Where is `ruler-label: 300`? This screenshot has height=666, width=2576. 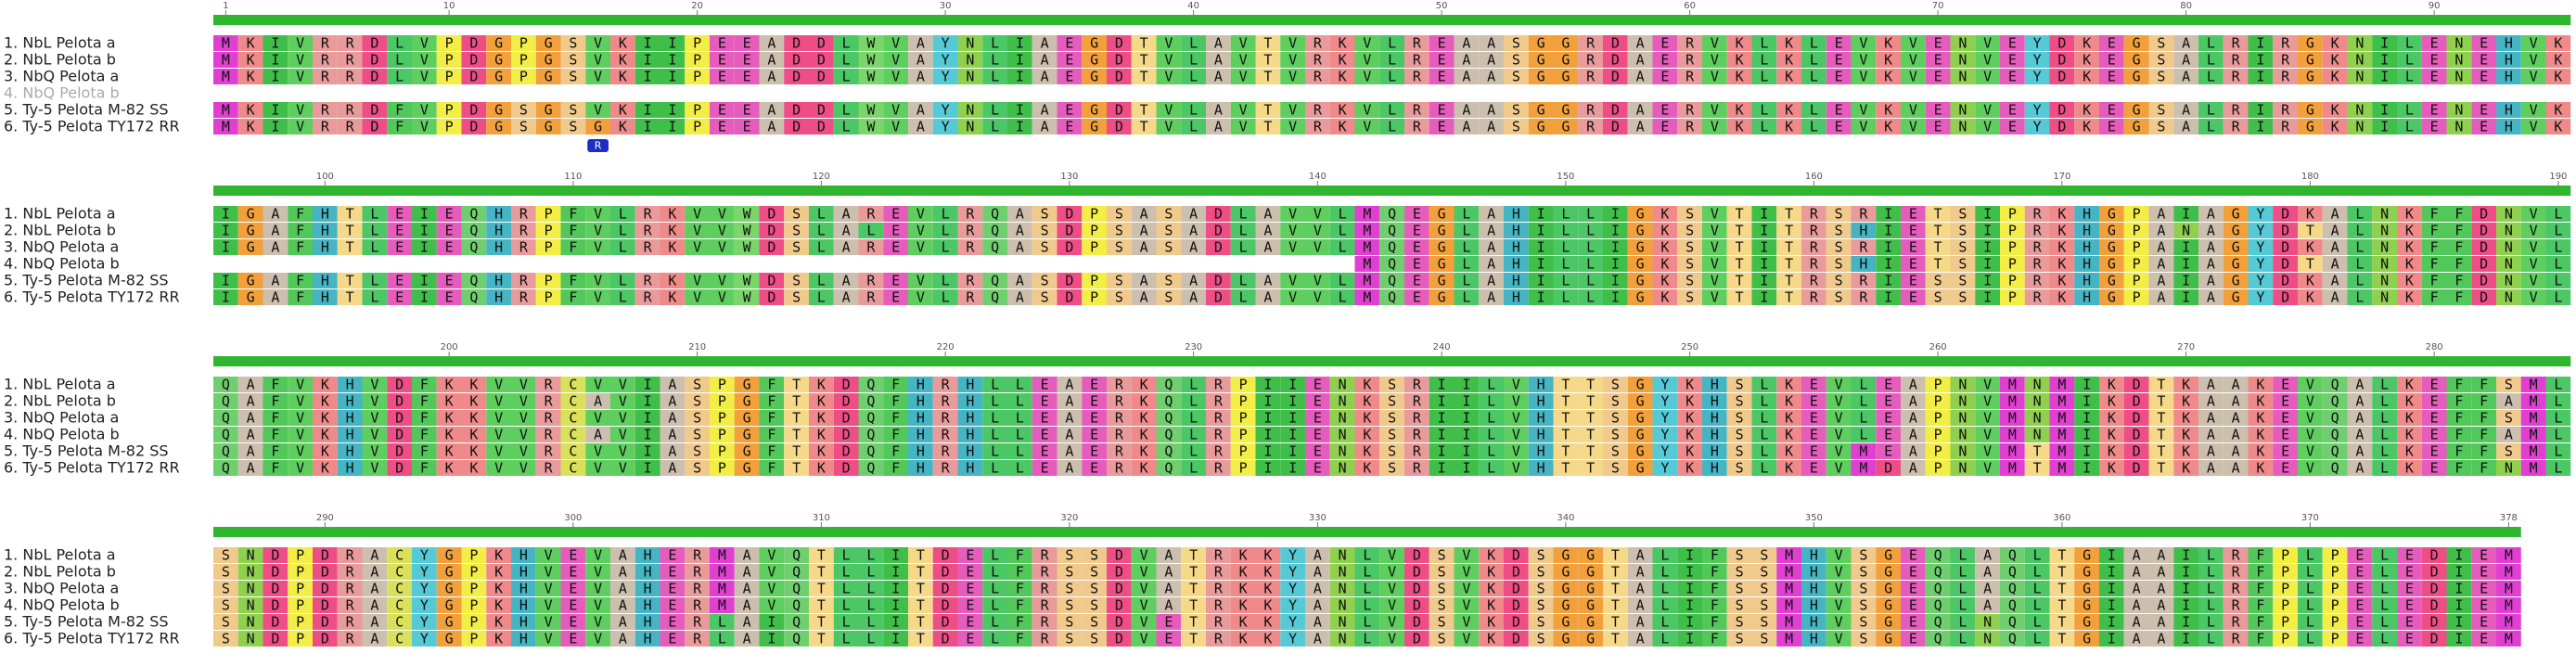 ruler-label: 300 is located at coordinates (573, 518).